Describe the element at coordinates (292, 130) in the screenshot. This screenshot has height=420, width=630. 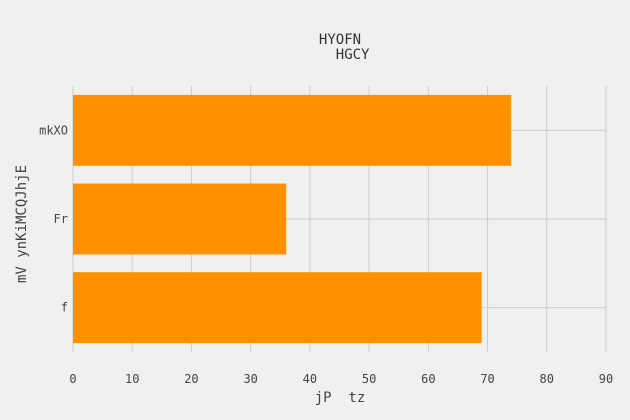
I see `bar-mkXO` at that location.